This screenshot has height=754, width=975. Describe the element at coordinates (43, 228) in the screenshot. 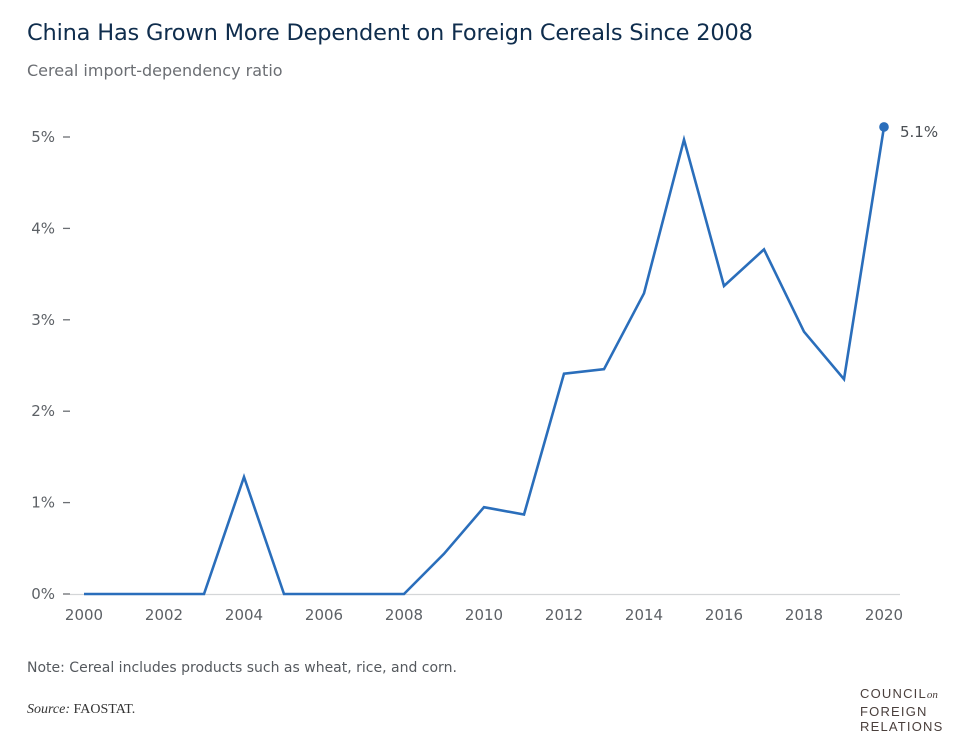

I see `y-tick-label: 4%` at that location.